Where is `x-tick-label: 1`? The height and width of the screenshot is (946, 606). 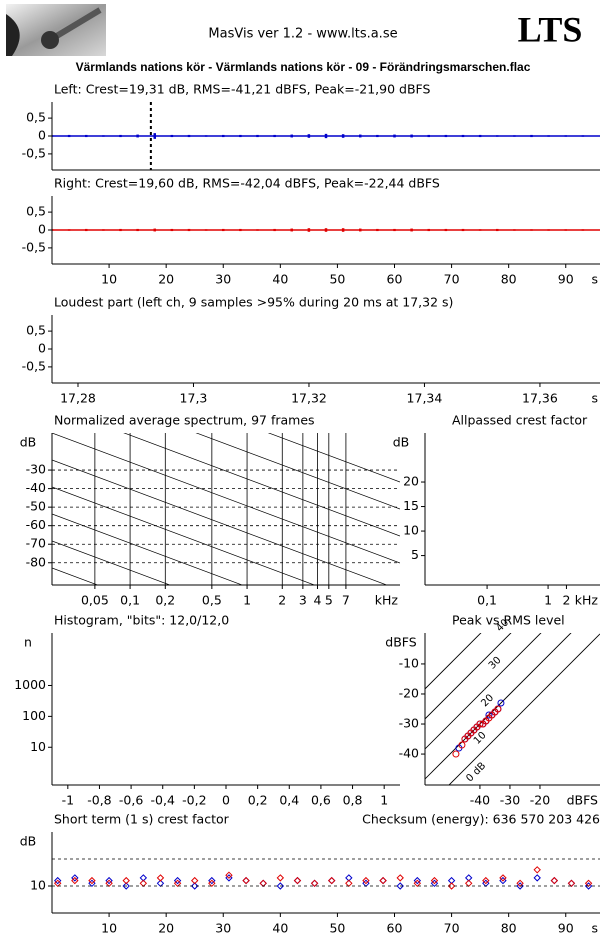 x-tick-label: 1 is located at coordinates (548, 600).